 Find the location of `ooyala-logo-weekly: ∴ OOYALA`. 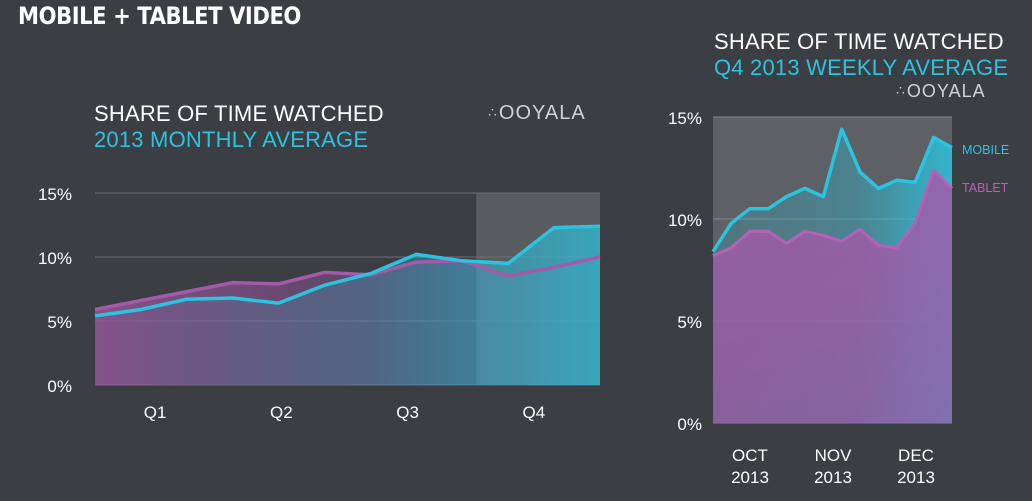

ooyala-logo-weekly: ∴ OOYALA is located at coordinates (941, 91).